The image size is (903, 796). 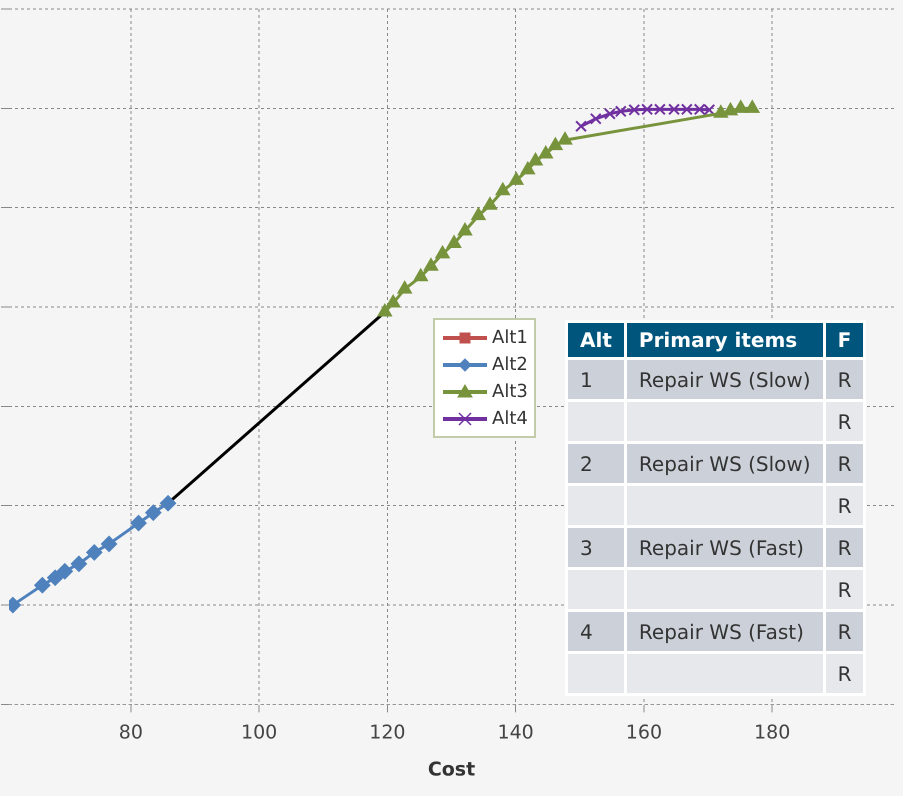 What do you see at coordinates (387, 733) in the screenshot?
I see `x-tick-label: 120` at bounding box center [387, 733].